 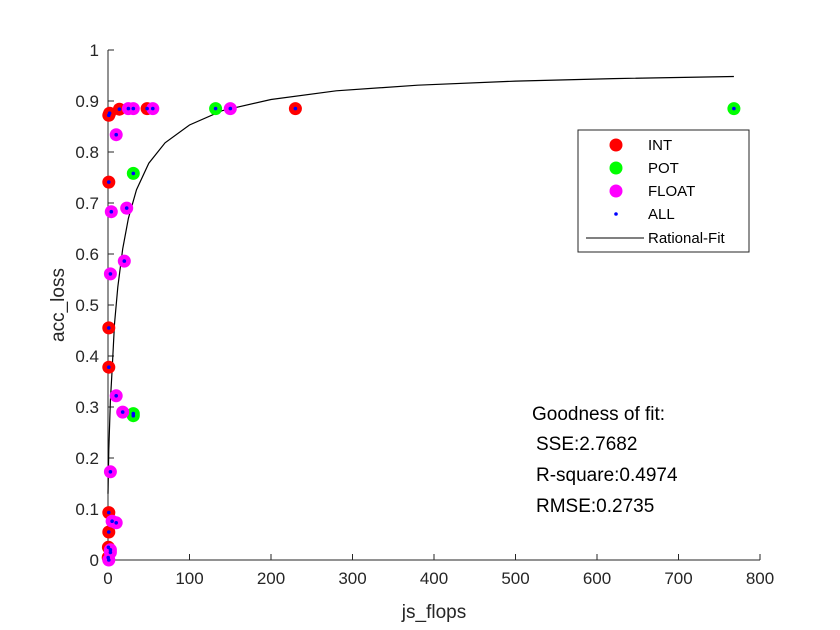 What do you see at coordinates (87, 458) in the screenshot?
I see `y-tick-label: 0.2` at bounding box center [87, 458].